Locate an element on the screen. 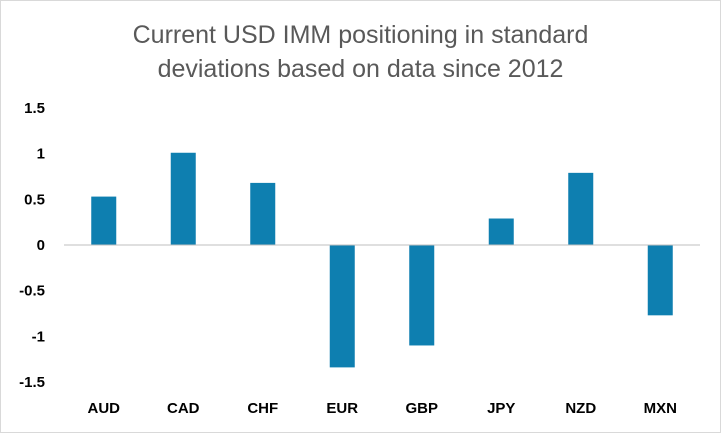 The width and height of the screenshot is (721, 433). bar-jpy is located at coordinates (501, 231).